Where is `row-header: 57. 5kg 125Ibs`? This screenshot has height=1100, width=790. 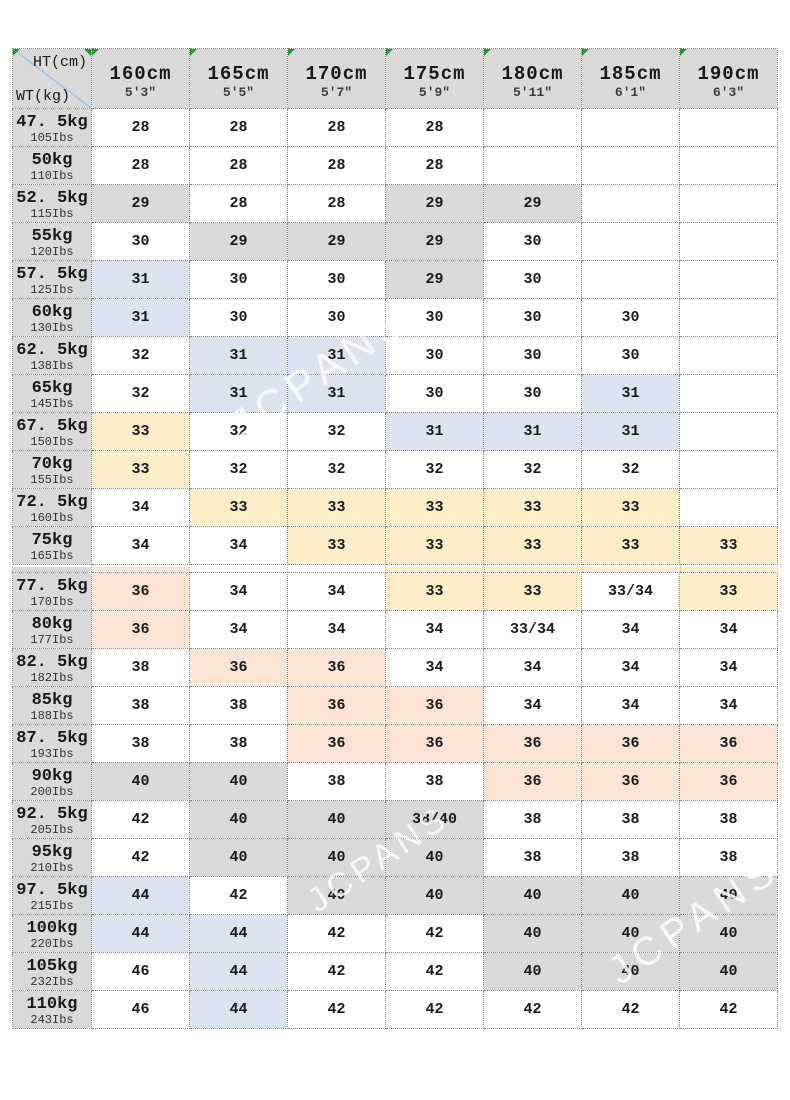 row-header: 57. 5kg 125Ibs is located at coordinates (52, 279).